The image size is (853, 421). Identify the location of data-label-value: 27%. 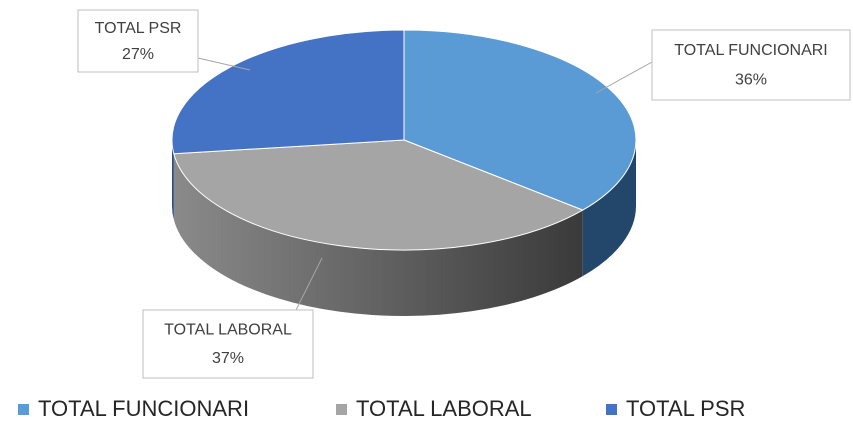
(138, 54).